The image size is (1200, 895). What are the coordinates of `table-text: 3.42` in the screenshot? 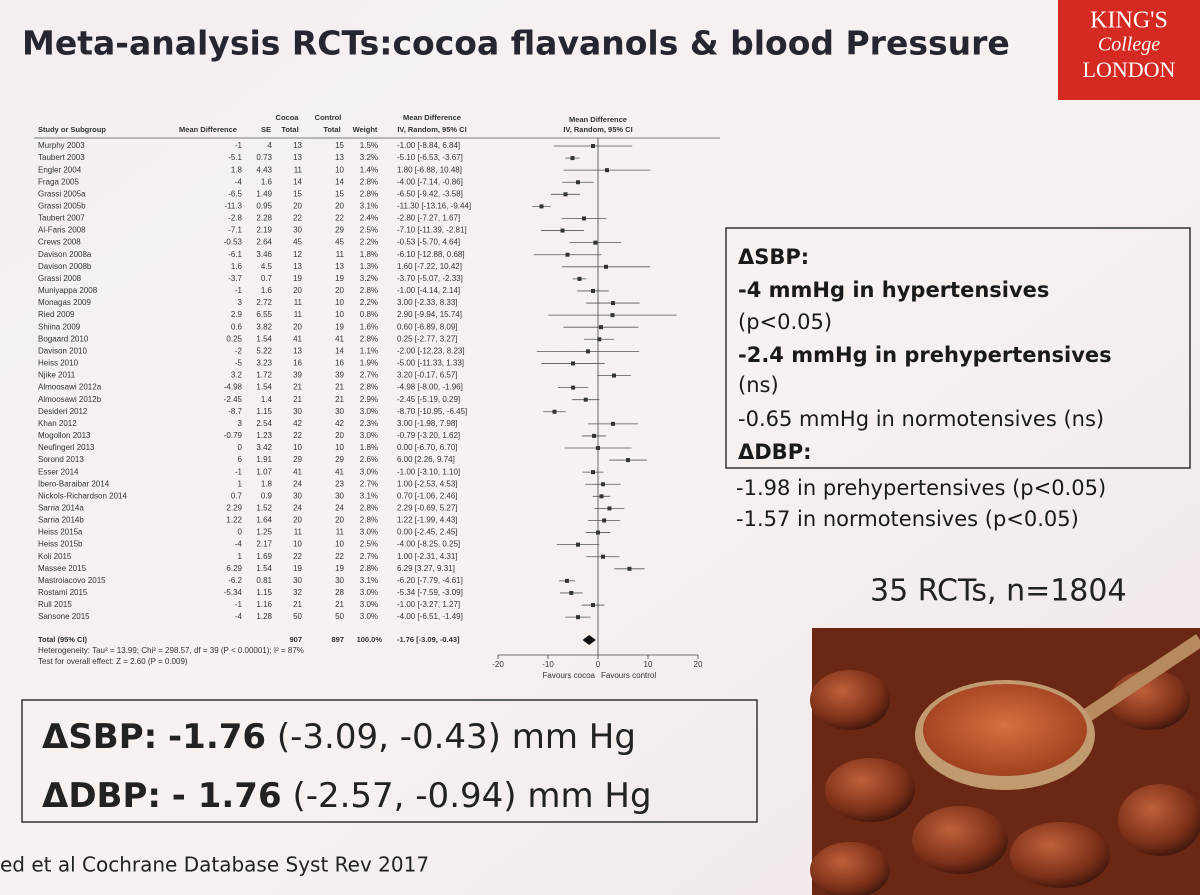 It's located at (264, 447).